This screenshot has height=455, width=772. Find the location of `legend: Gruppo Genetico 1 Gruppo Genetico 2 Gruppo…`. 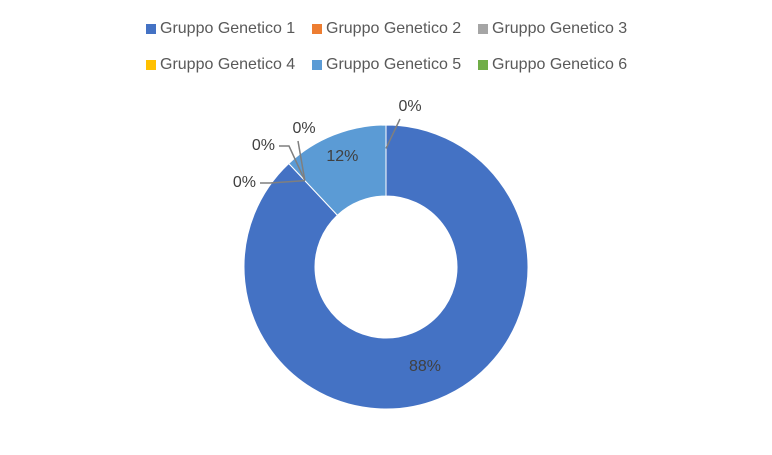

legend: Gruppo Genetico 1 Gruppo Genetico 2 Gruppo… is located at coordinates (386, 46).